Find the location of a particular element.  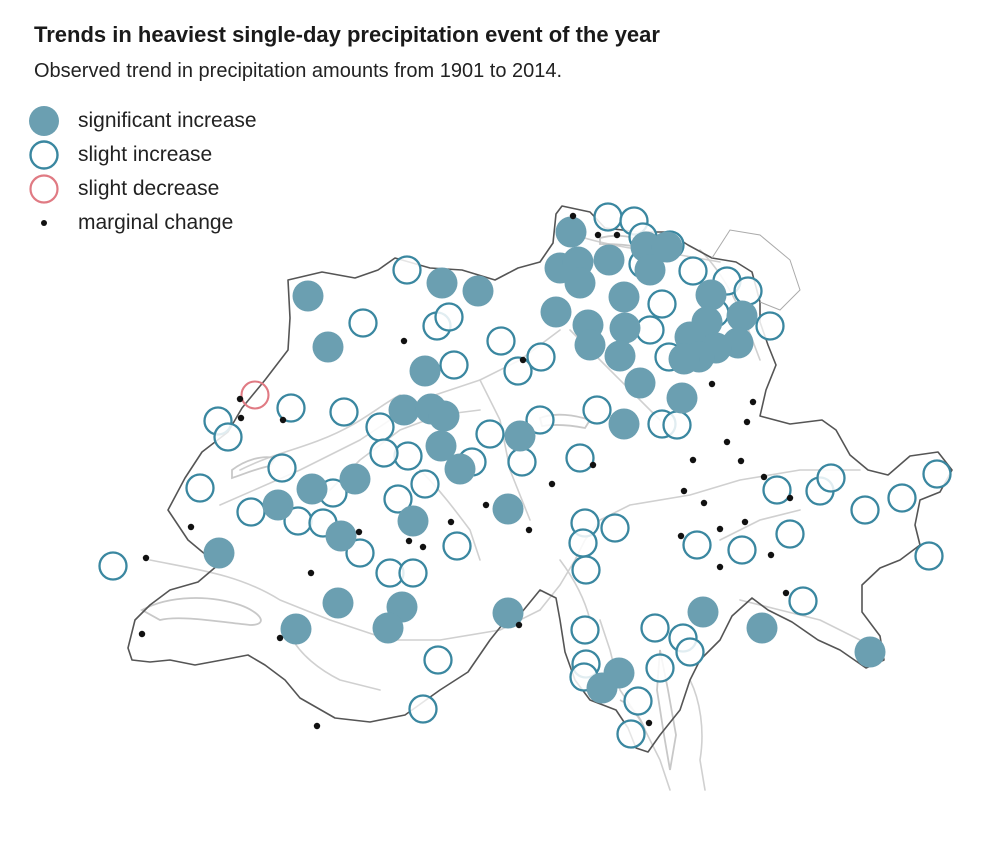

dot-icon is located at coordinates (44, 223).